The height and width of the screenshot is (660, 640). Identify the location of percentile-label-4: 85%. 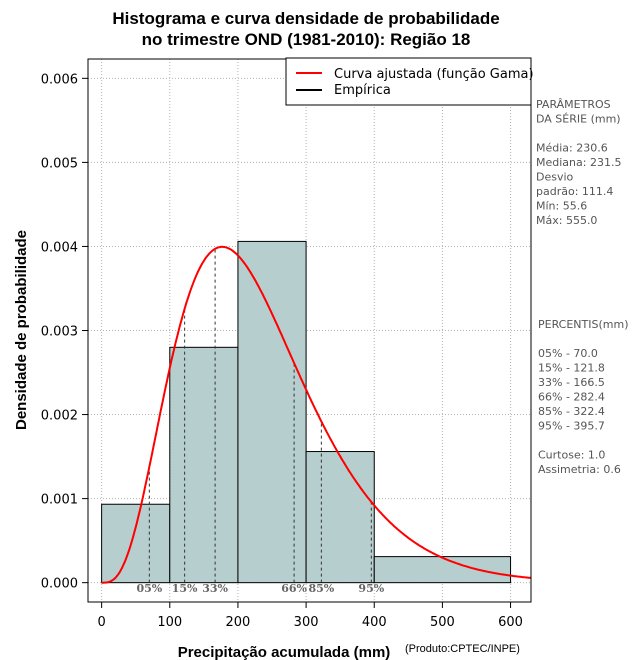
(321, 588).